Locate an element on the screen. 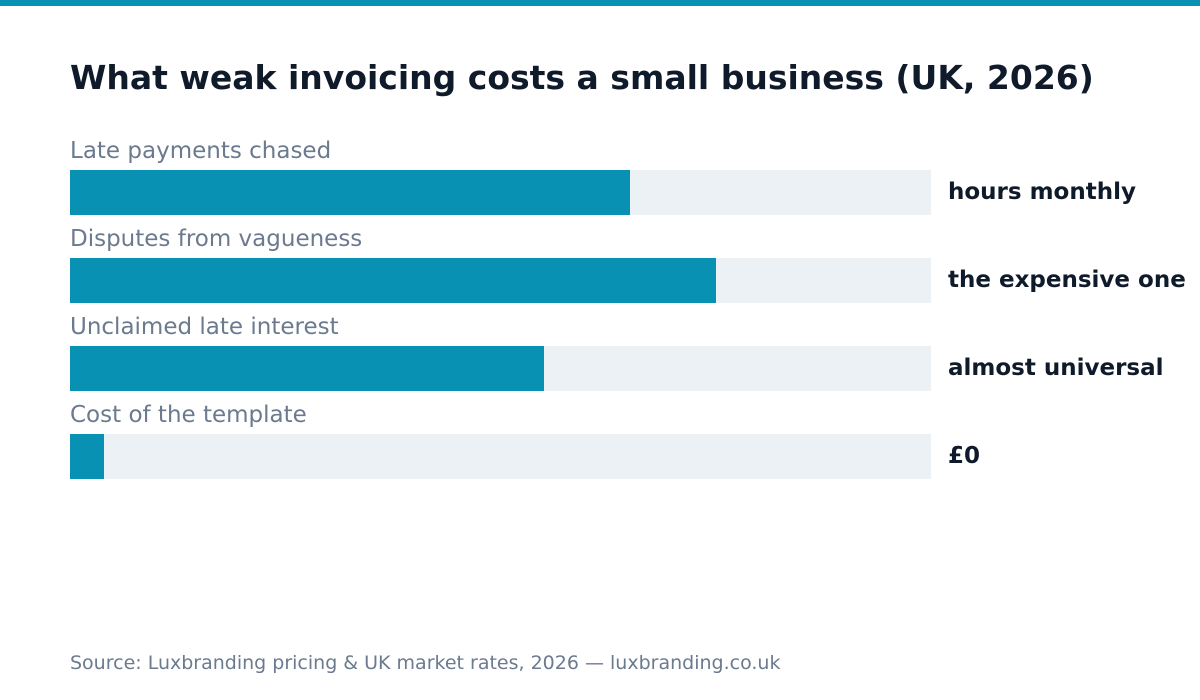  bar-value-label: £0 is located at coordinates (964, 456).